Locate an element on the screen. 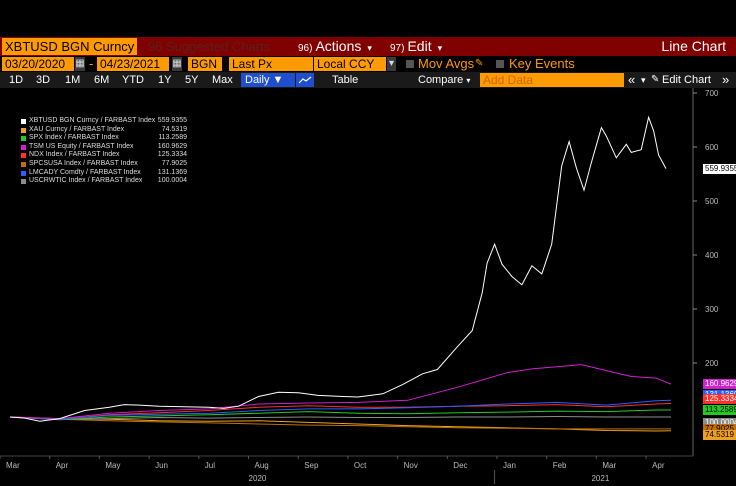 This screenshot has height=486, width=736. x-tick-label: Dec is located at coordinates (460, 465).